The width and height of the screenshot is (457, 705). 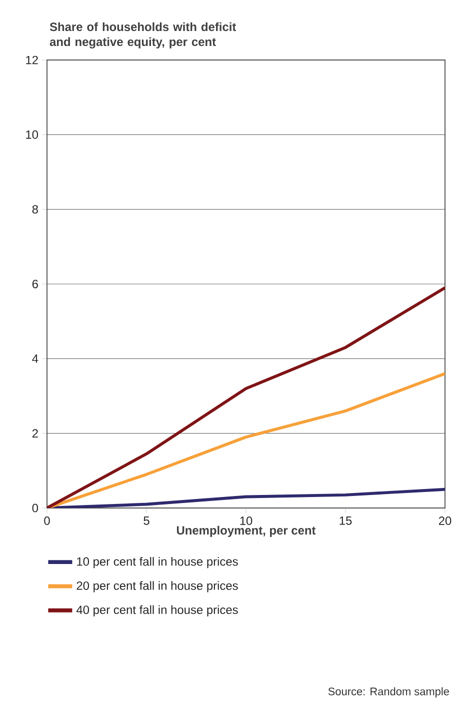 I want to click on source-note: Source: Random sample, so click(x=388, y=692).